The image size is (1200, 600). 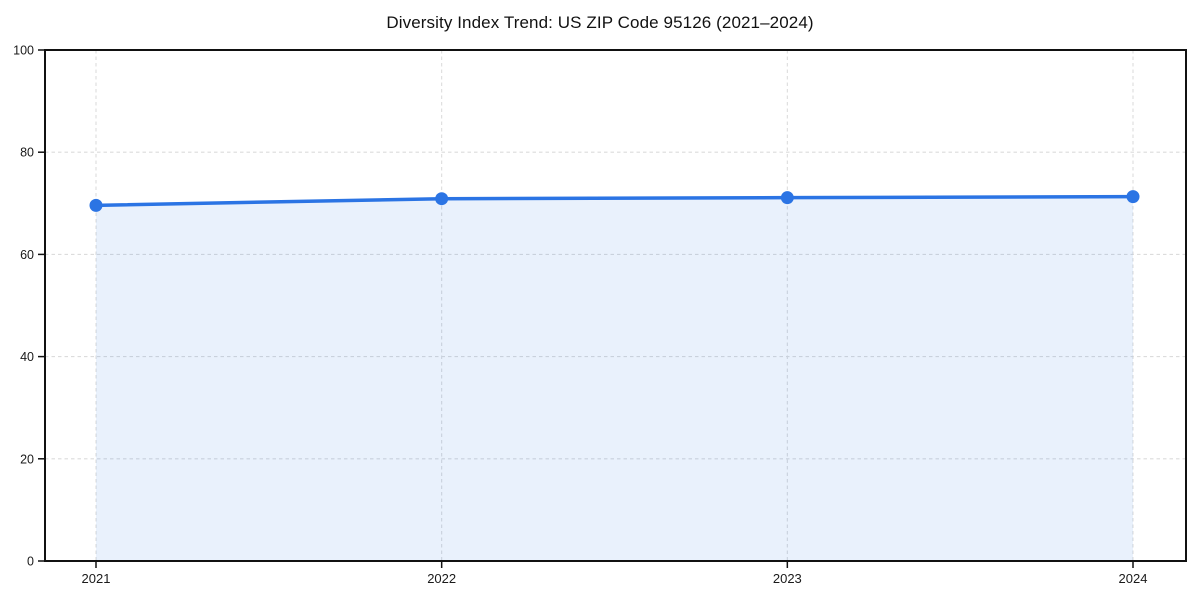 What do you see at coordinates (27, 357) in the screenshot?
I see `y-axis-tick-label: 40` at bounding box center [27, 357].